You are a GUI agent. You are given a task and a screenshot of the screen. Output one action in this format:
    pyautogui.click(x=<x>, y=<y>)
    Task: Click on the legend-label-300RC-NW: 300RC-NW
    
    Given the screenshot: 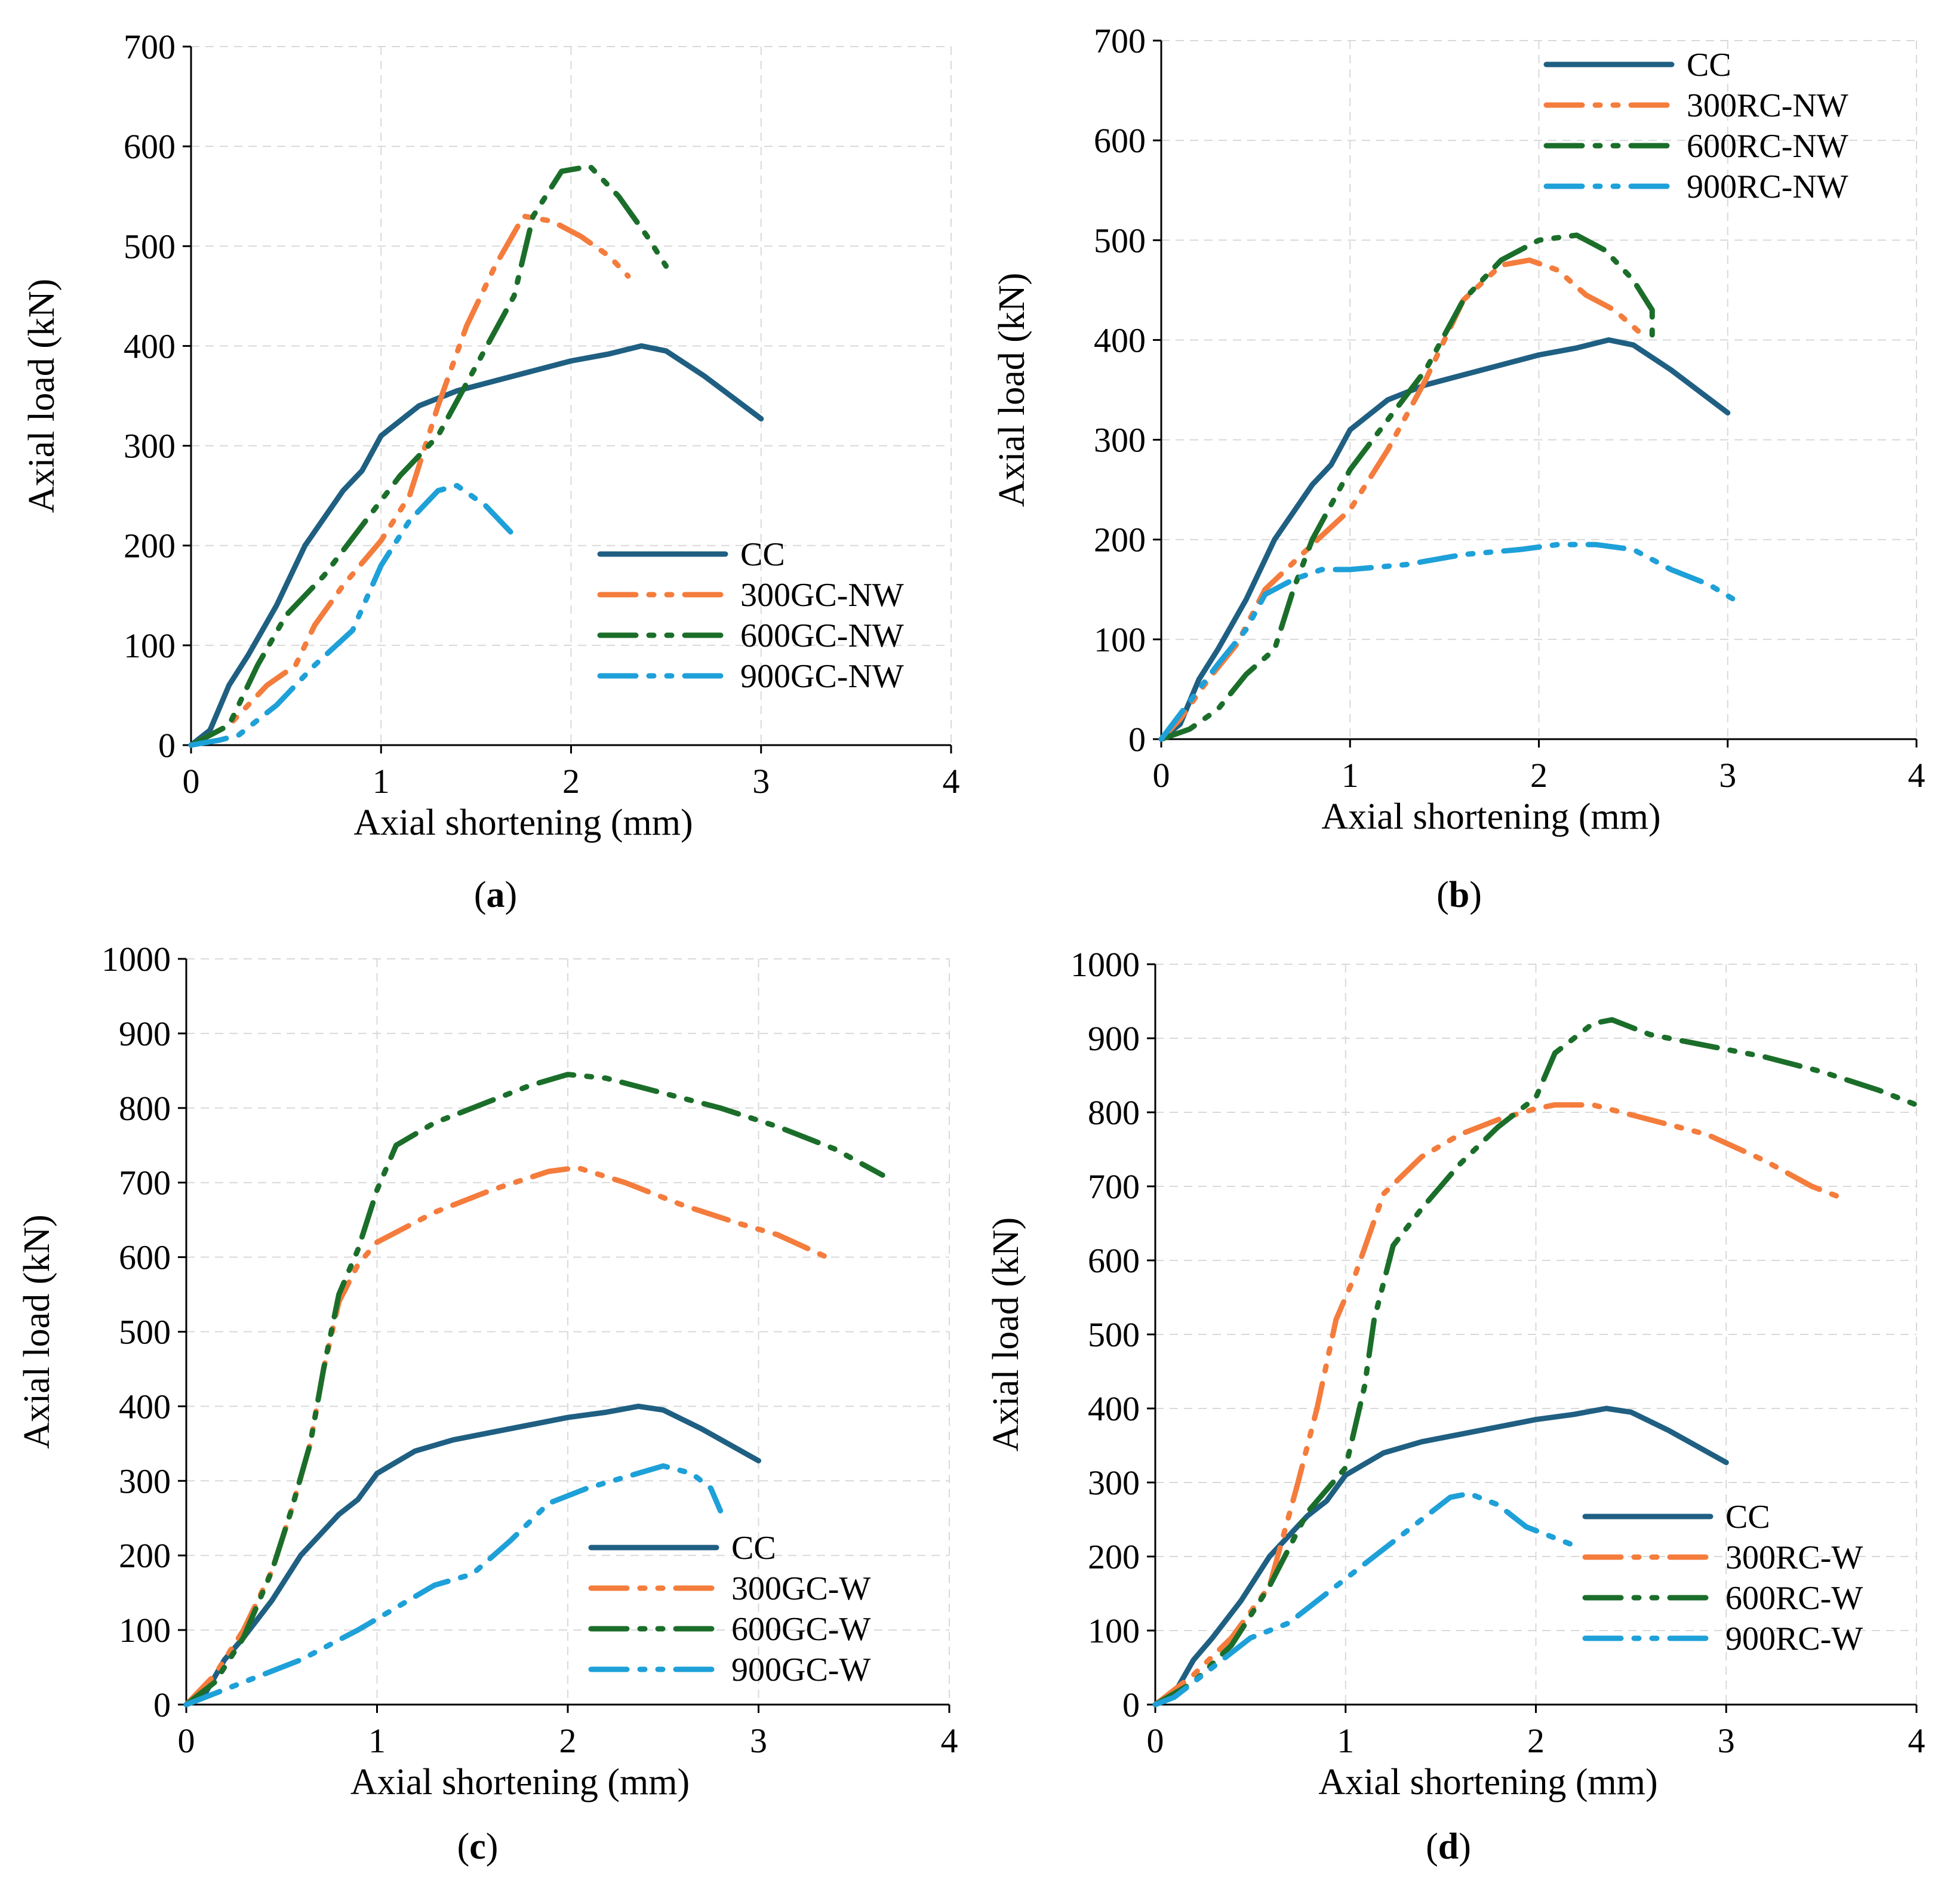 What is the action you would take?
    pyautogui.click(x=1767, y=105)
    